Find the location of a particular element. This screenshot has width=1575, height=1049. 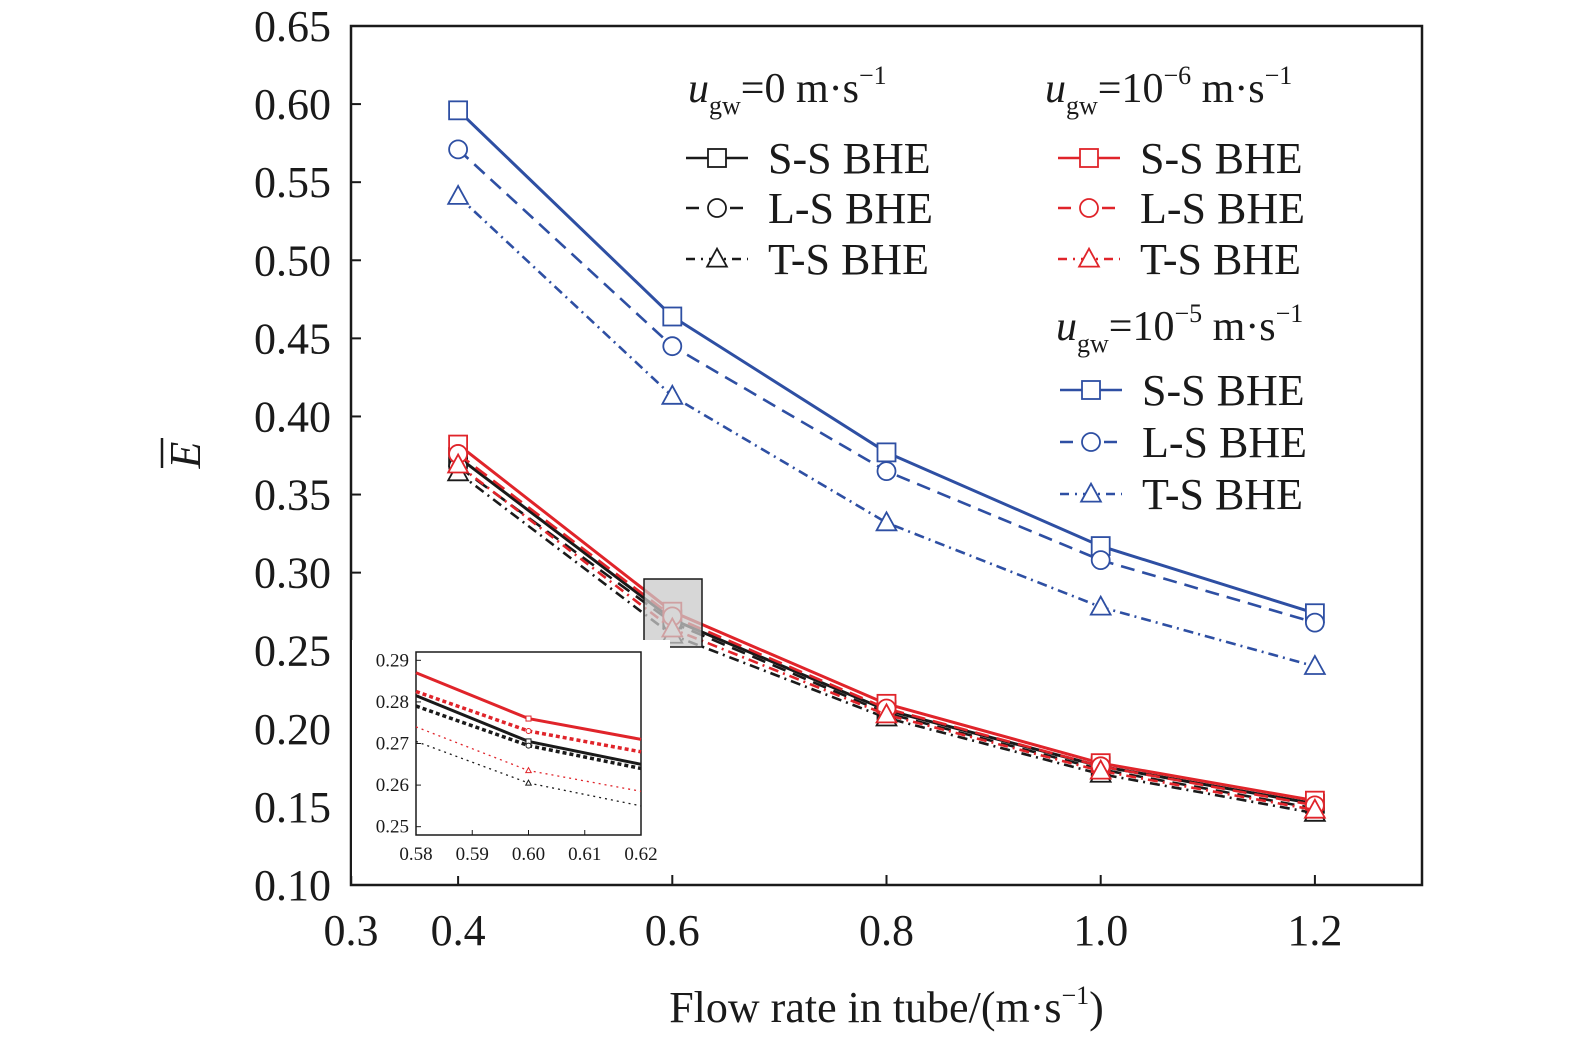

y-tick-label: 0.45 is located at coordinates (292, 338).